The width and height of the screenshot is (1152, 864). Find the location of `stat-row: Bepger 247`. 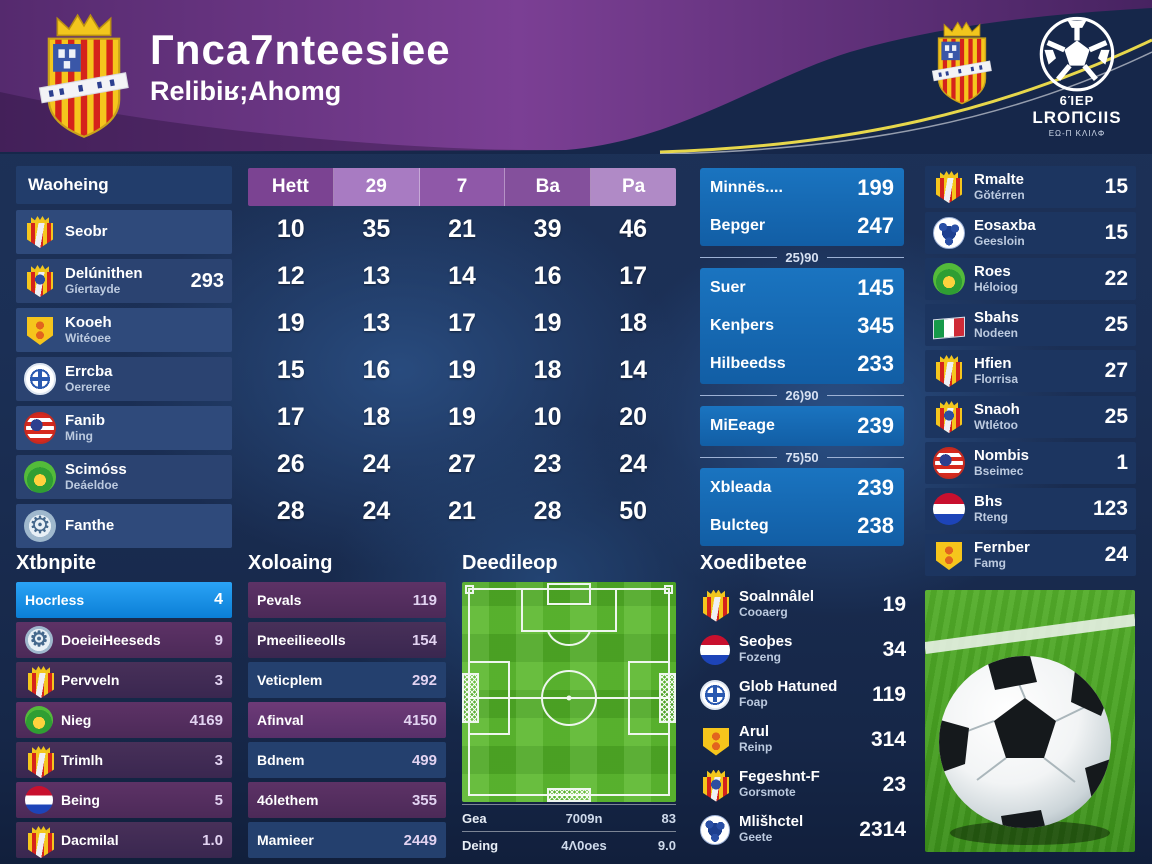

stat-row: Bepger 247 is located at coordinates (802, 226).